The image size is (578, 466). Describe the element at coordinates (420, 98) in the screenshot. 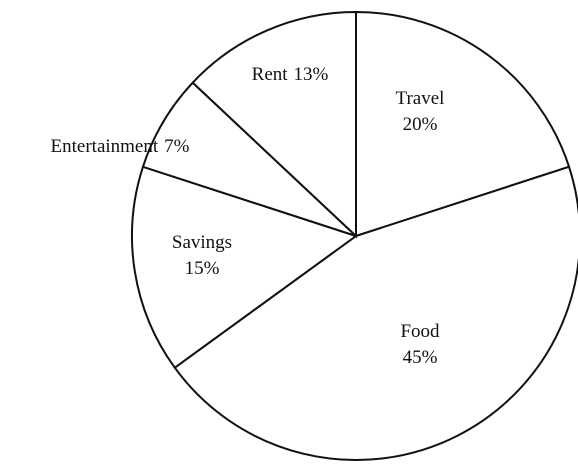

I see `category-label: Travel` at that location.